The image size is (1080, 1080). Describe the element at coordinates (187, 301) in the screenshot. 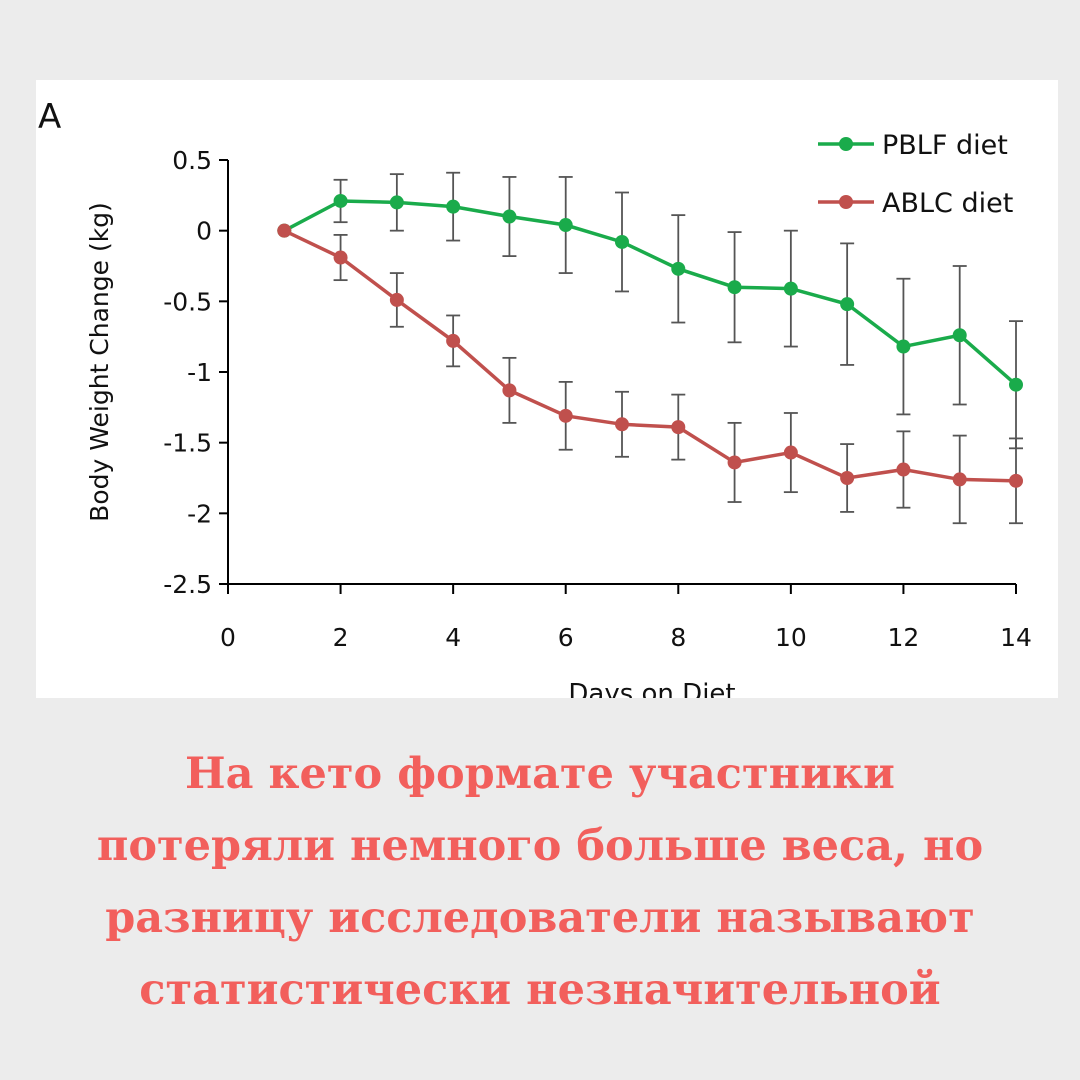

I see `y-tick-label: -0.5` at that location.